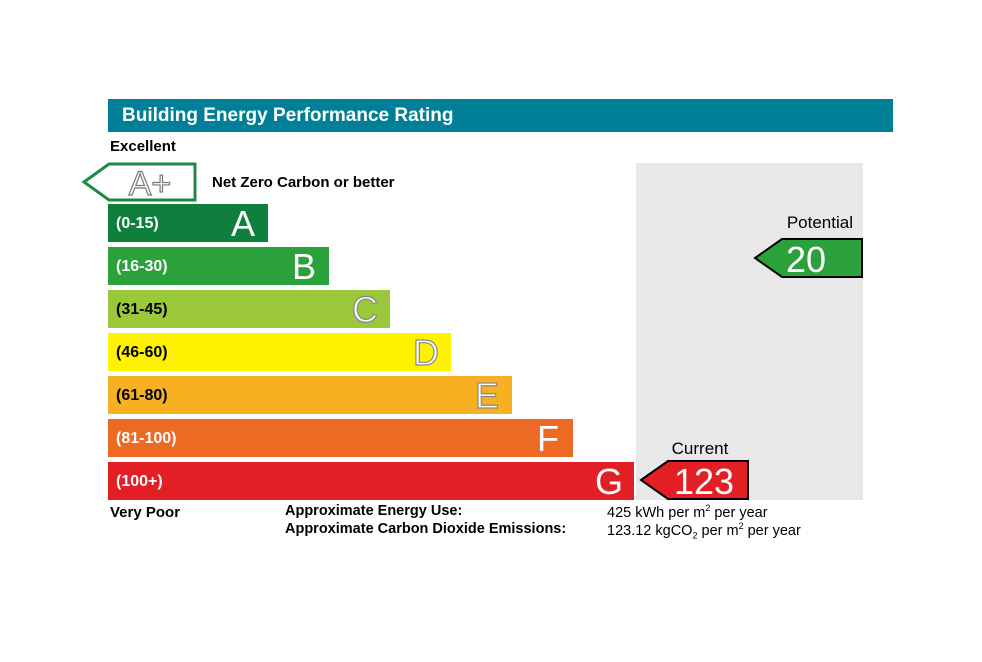  I want to click on co2-label: Approximate Carbon Dioxide Emissions:, so click(426, 529).